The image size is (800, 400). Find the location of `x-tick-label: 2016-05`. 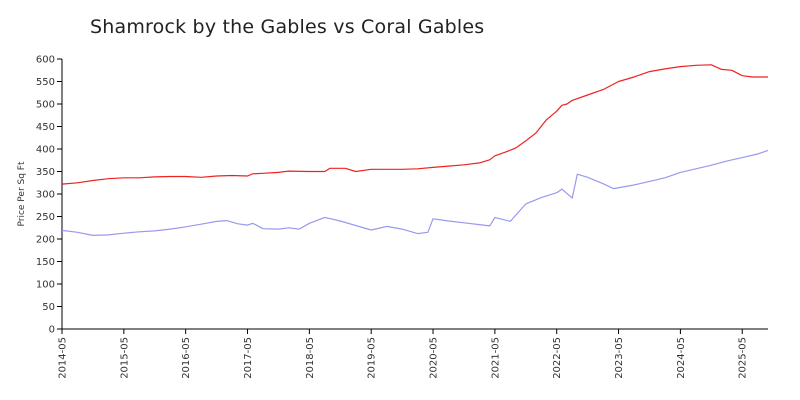

x-tick-label: 2016-05 is located at coordinates (186, 358).